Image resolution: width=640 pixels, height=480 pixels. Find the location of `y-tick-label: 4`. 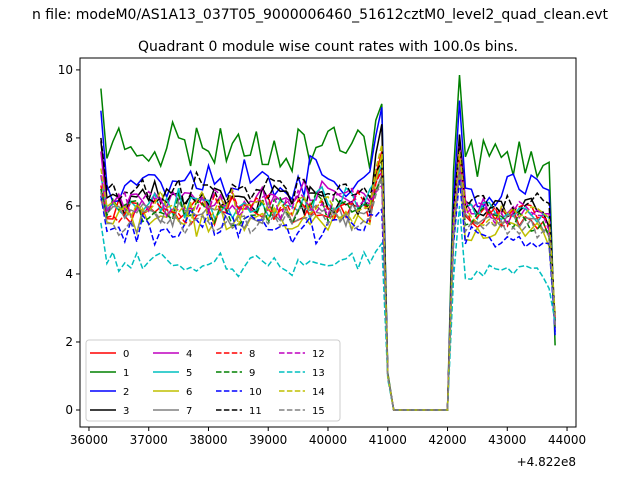

y-tick-label: 4 is located at coordinates (69, 274).